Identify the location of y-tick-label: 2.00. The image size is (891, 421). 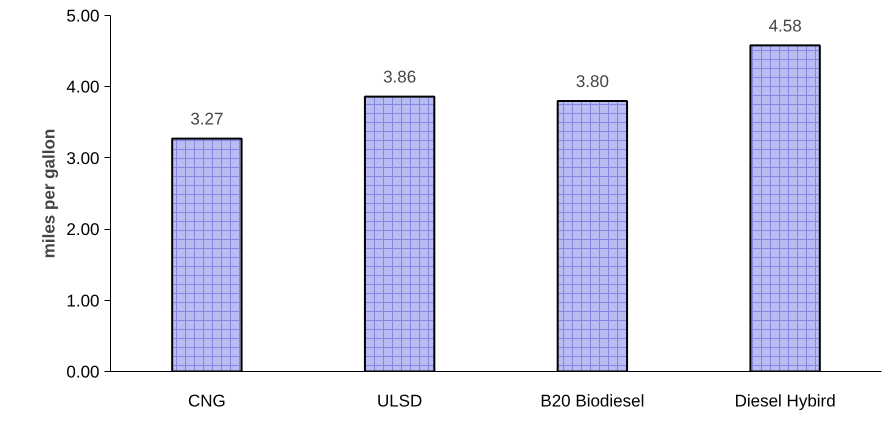
(83, 230).